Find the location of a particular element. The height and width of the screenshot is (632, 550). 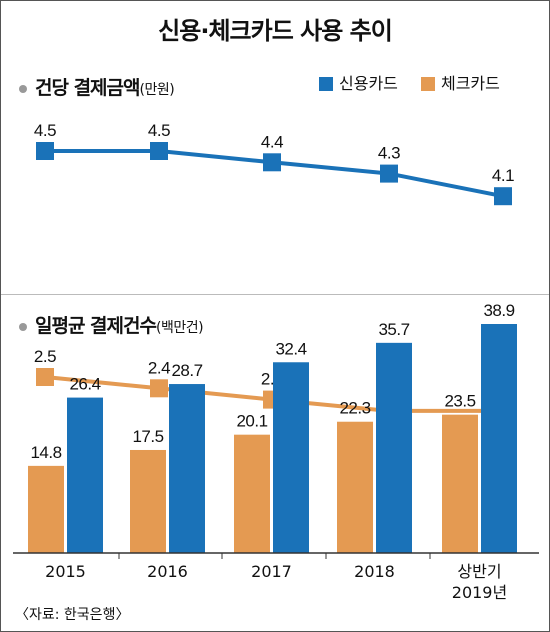

x-tick-label: 2018 is located at coordinates (374, 571).